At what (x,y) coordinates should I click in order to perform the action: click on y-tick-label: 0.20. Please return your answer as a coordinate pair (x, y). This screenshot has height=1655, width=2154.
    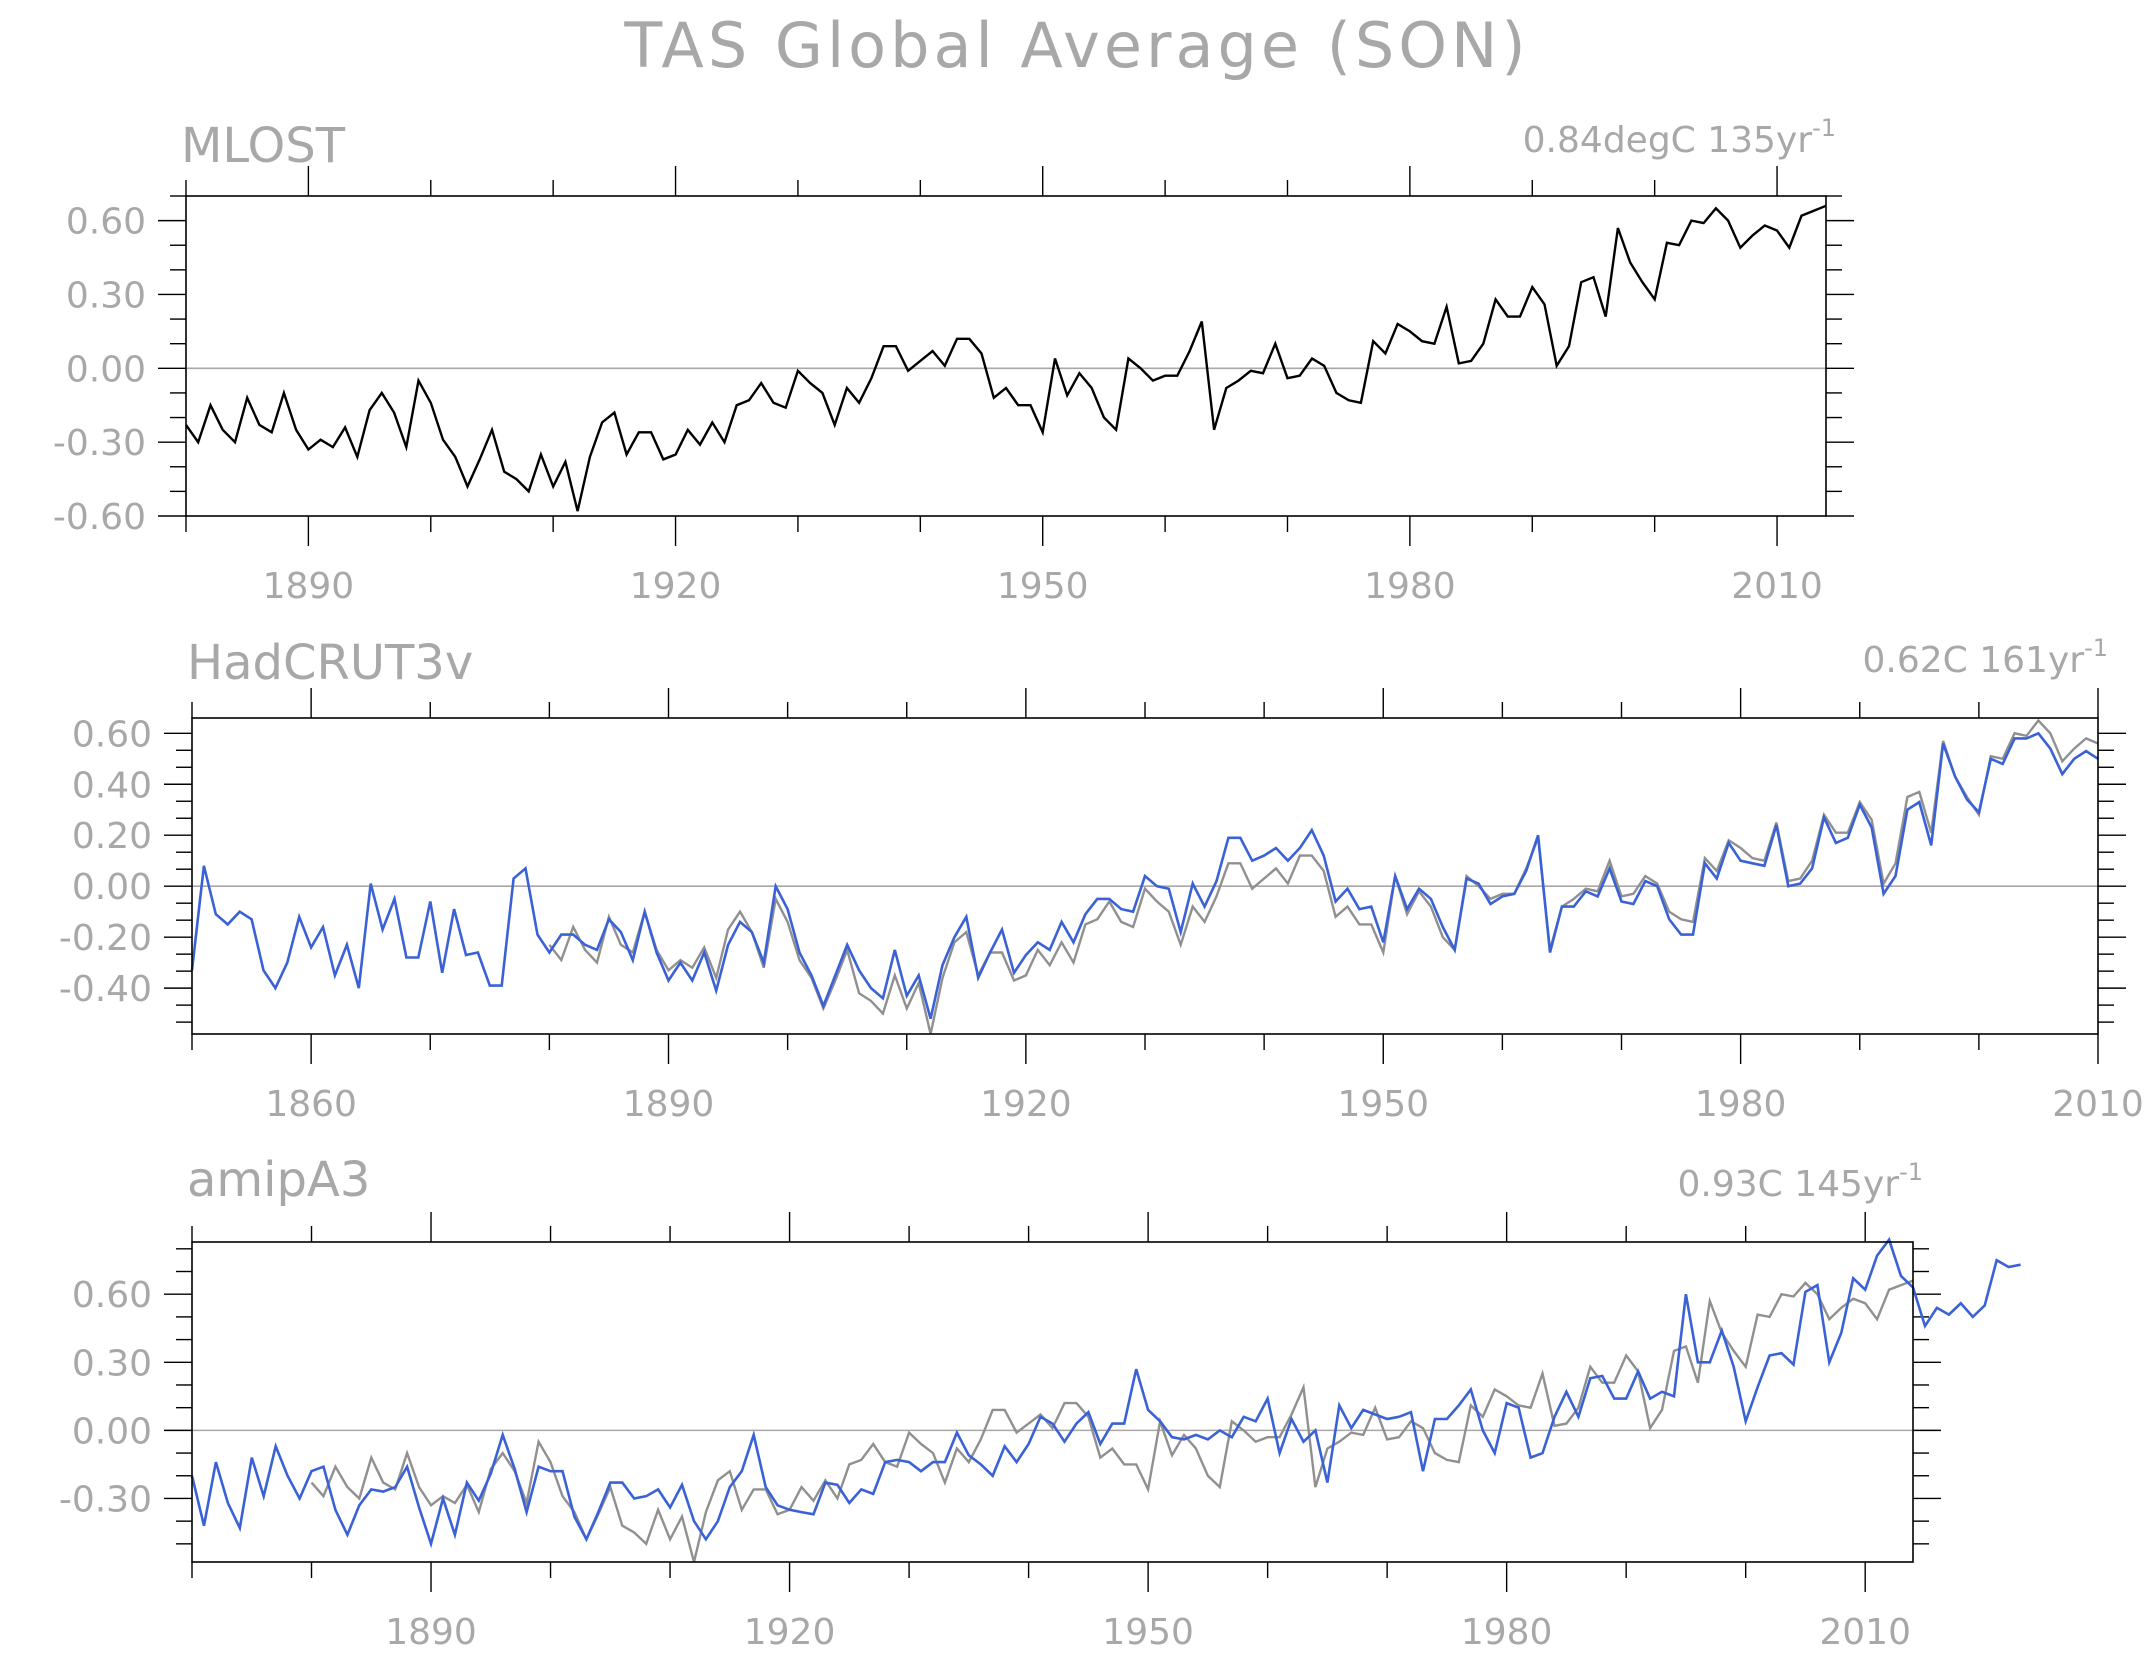
    Looking at the image, I should click on (112, 836).